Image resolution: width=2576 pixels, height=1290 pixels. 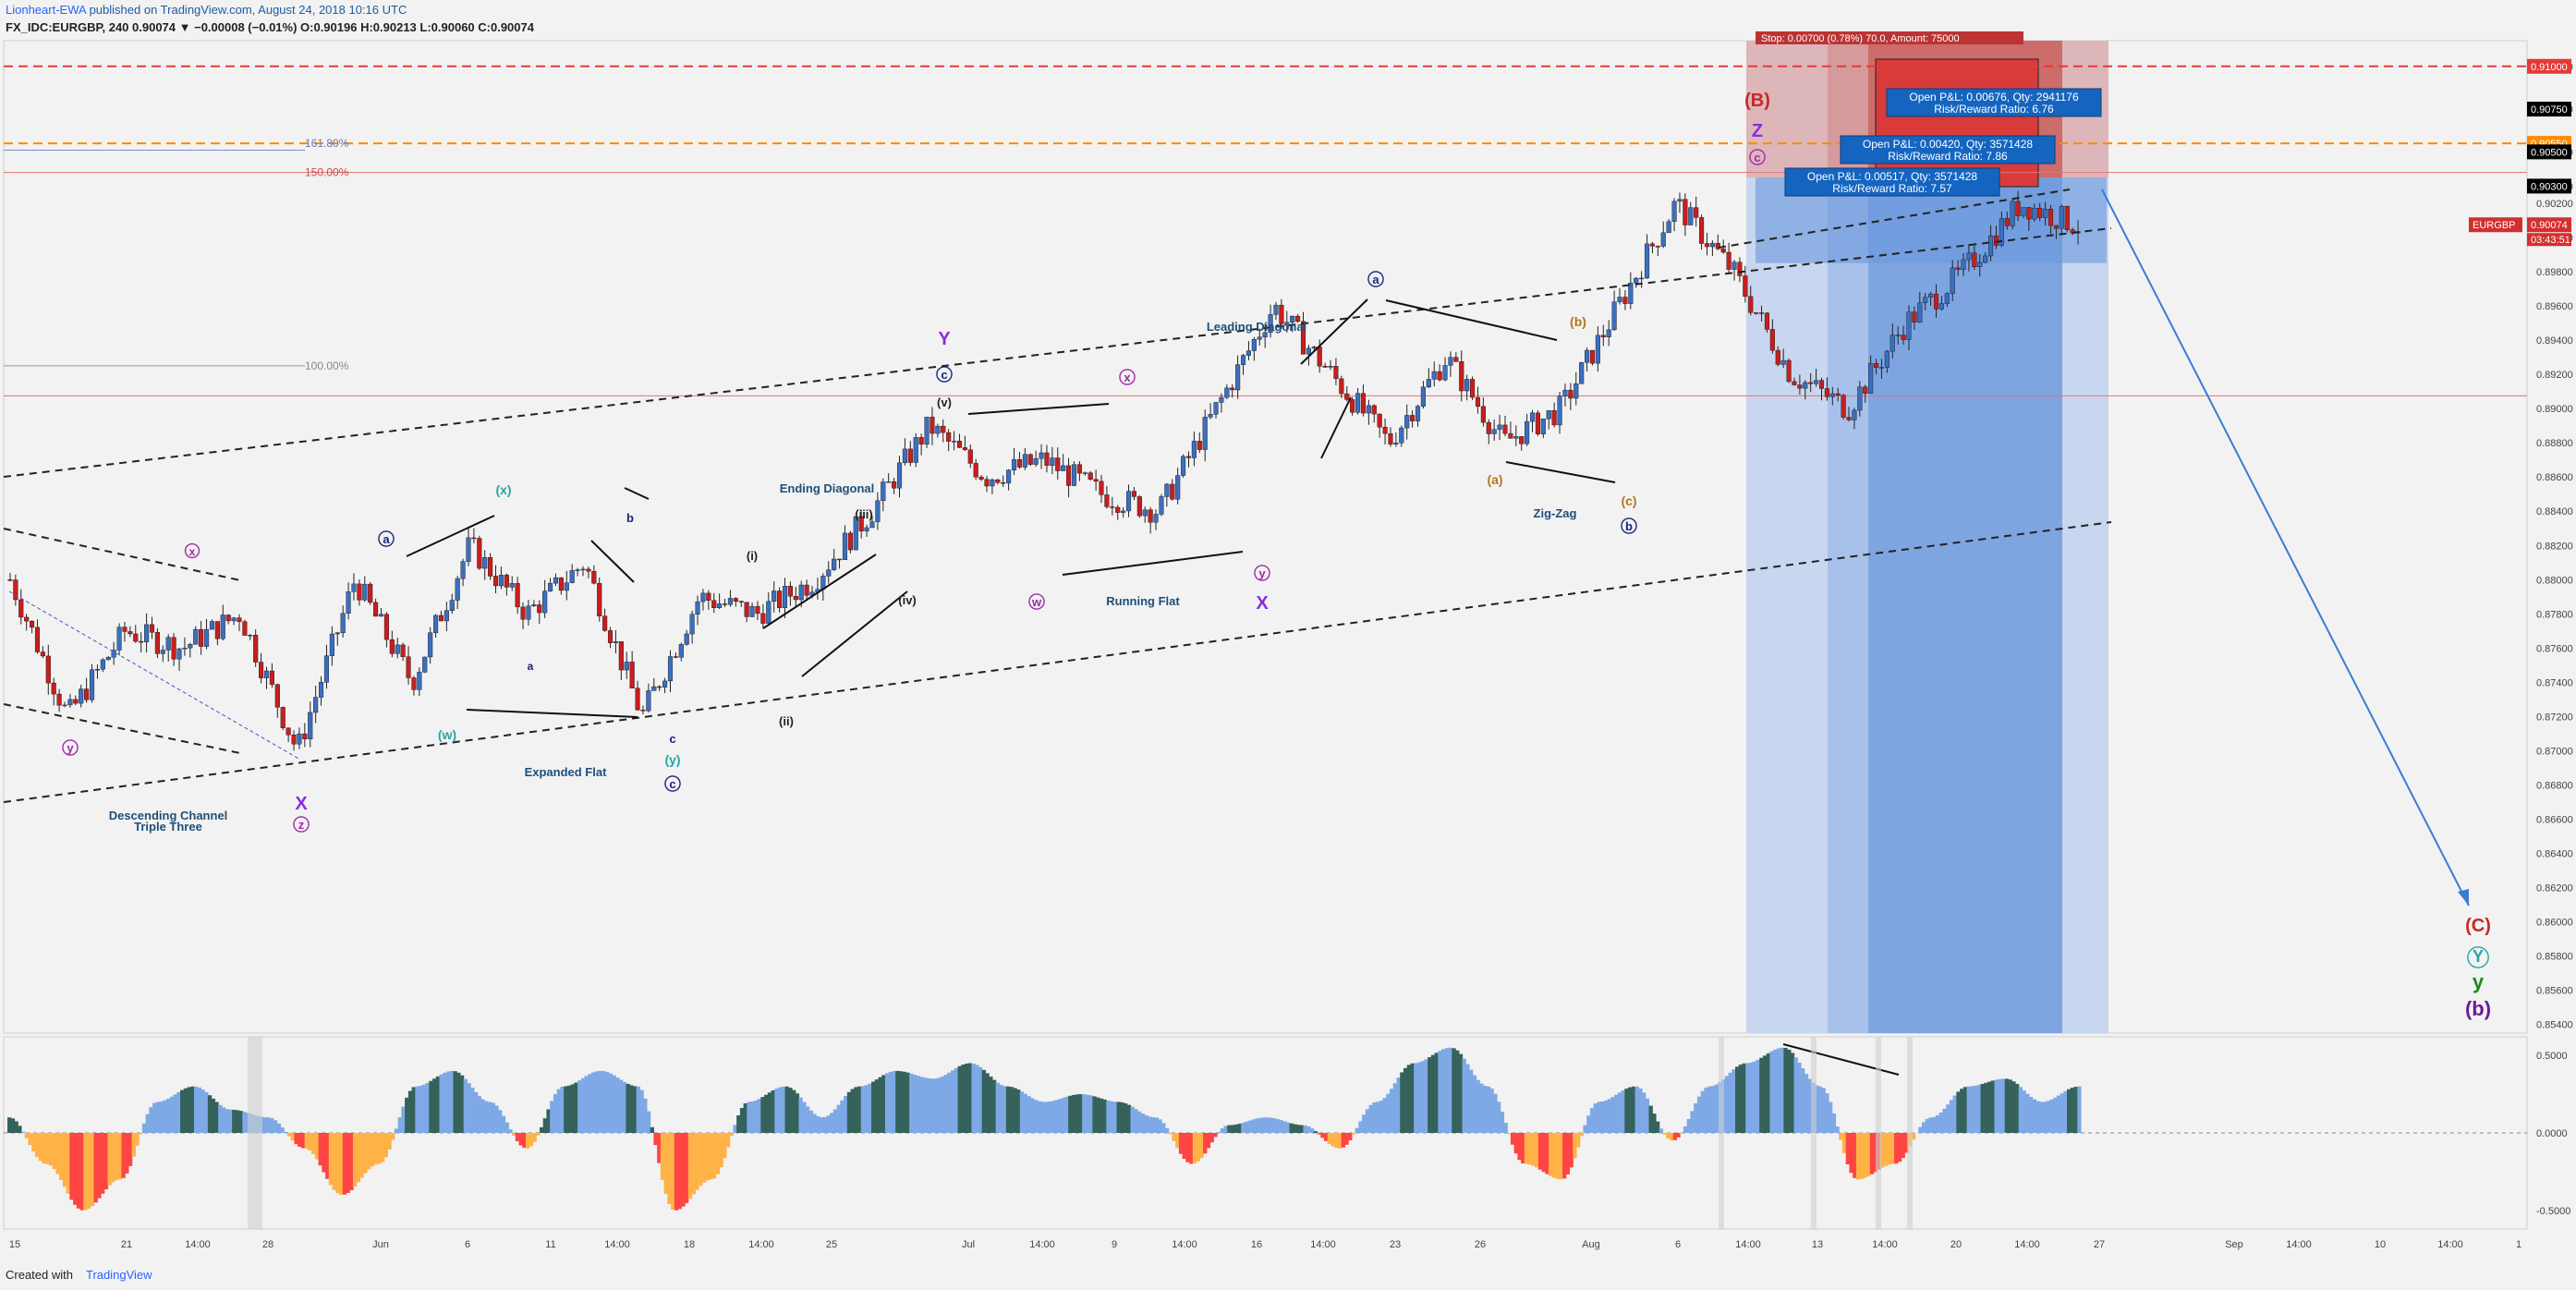 I want to click on stop-box, so click(x=1957, y=123).